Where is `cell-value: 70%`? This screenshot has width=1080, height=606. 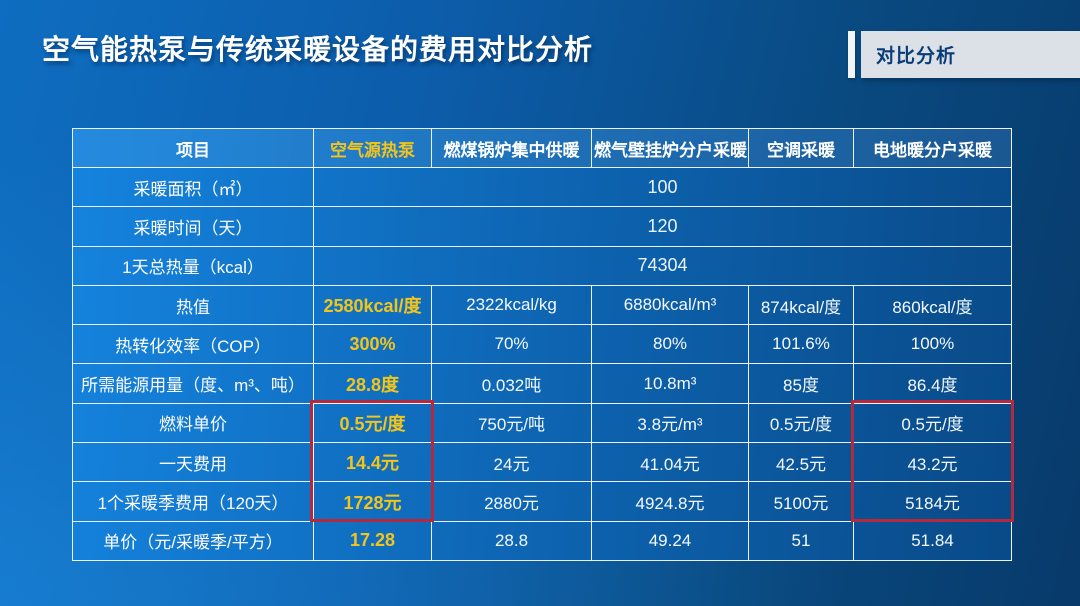 cell-value: 70% is located at coordinates (511, 344).